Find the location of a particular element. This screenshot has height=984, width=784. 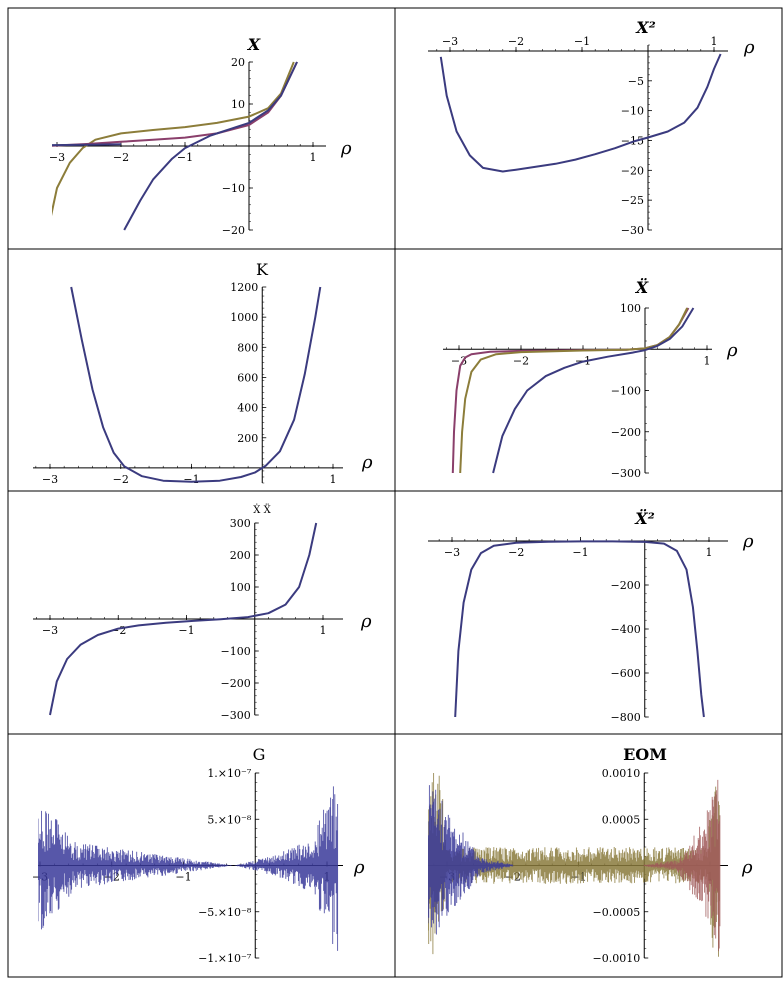

y-tick-label: 300 is located at coordinates (240, 523).